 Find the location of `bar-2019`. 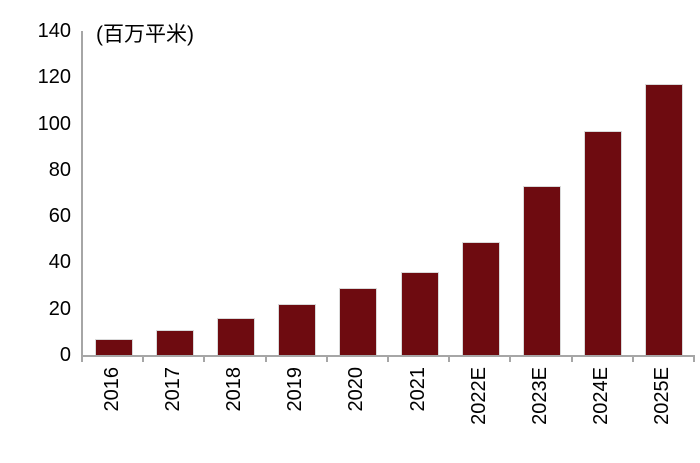

bar-2019 is located at coordinates (297, 329).